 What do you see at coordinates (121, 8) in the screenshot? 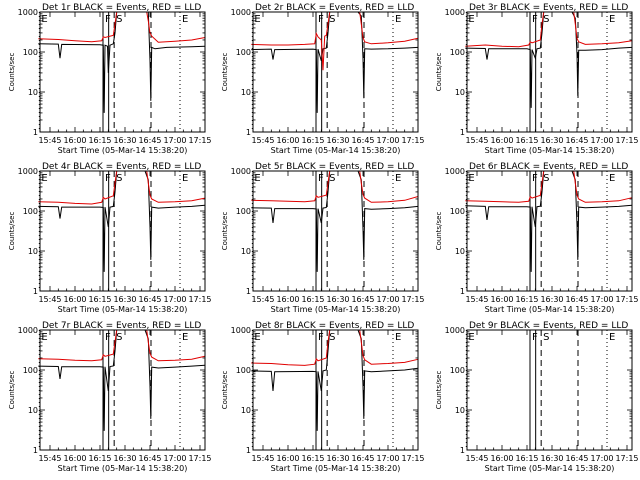
I see `panel-title: Det 1r BLACK = Events, RED = LLD` at bounding box center [121, 8].